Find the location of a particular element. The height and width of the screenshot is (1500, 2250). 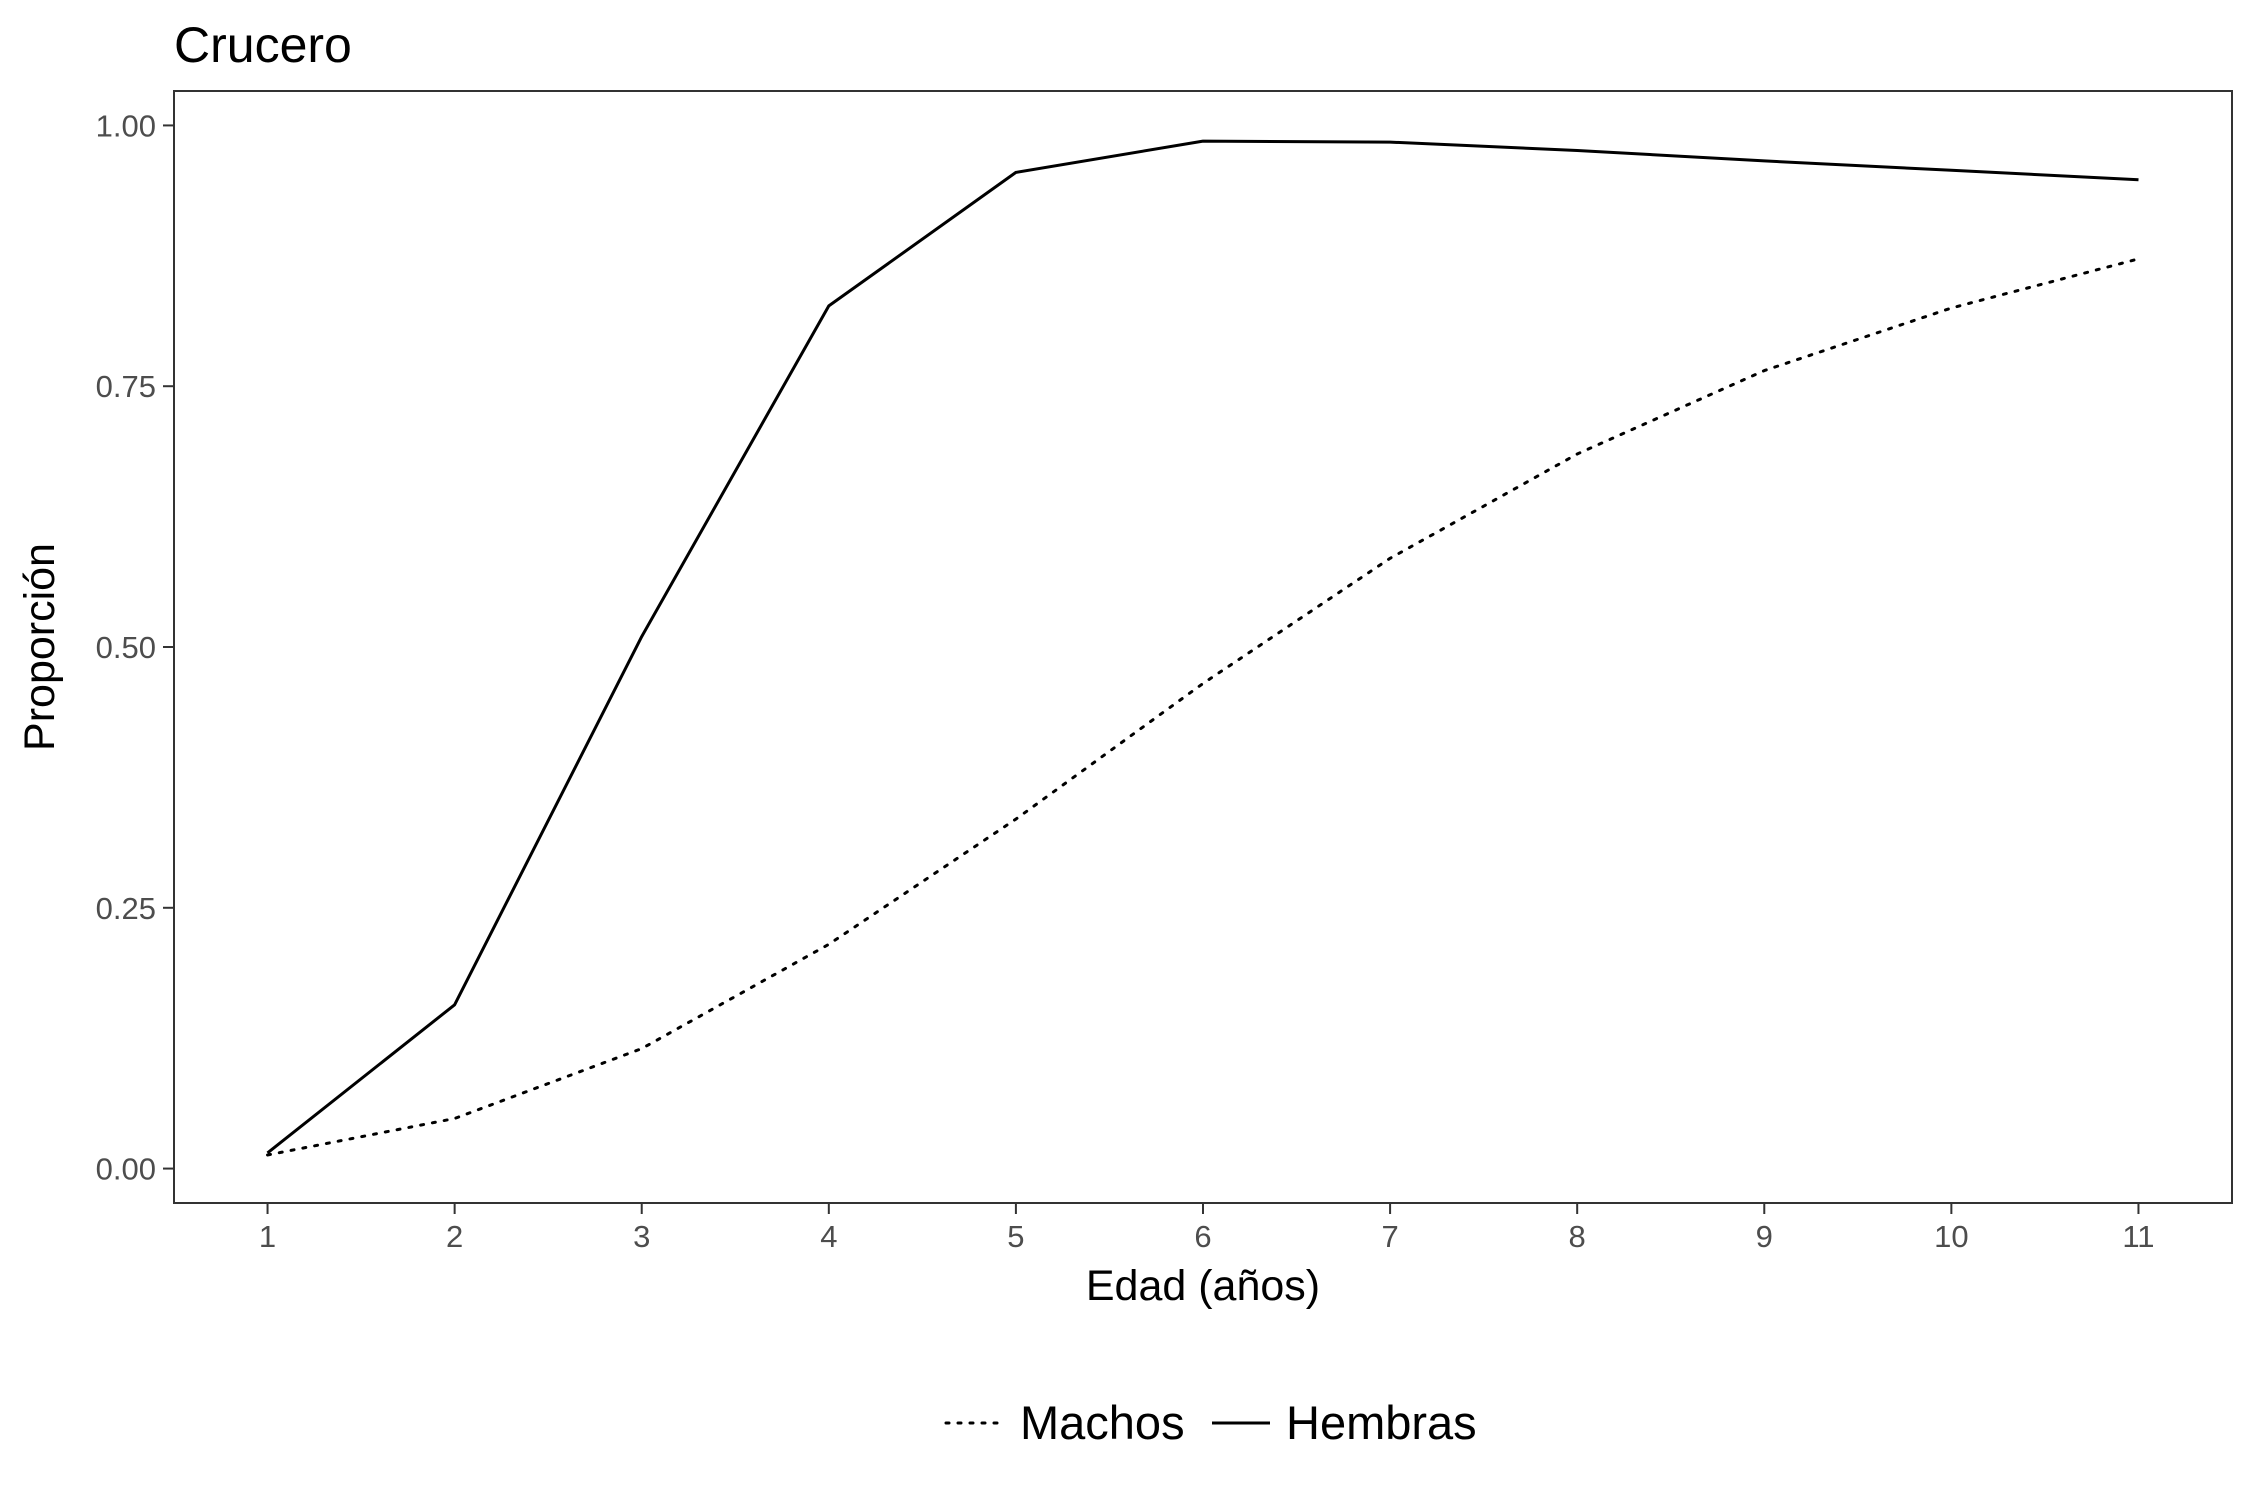

y-axis: 0.00 0.25 0.50 0.75 1.00 is located at coordinates (135, 647).